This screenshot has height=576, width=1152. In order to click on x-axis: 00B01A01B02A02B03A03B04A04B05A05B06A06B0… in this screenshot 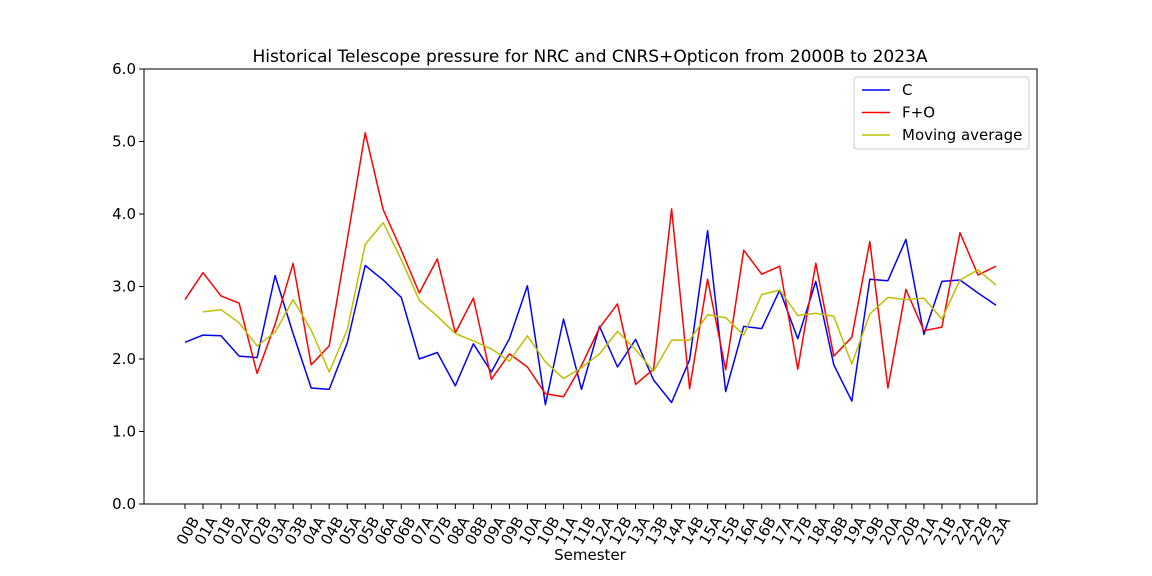, I will do `click(594, 526)`.